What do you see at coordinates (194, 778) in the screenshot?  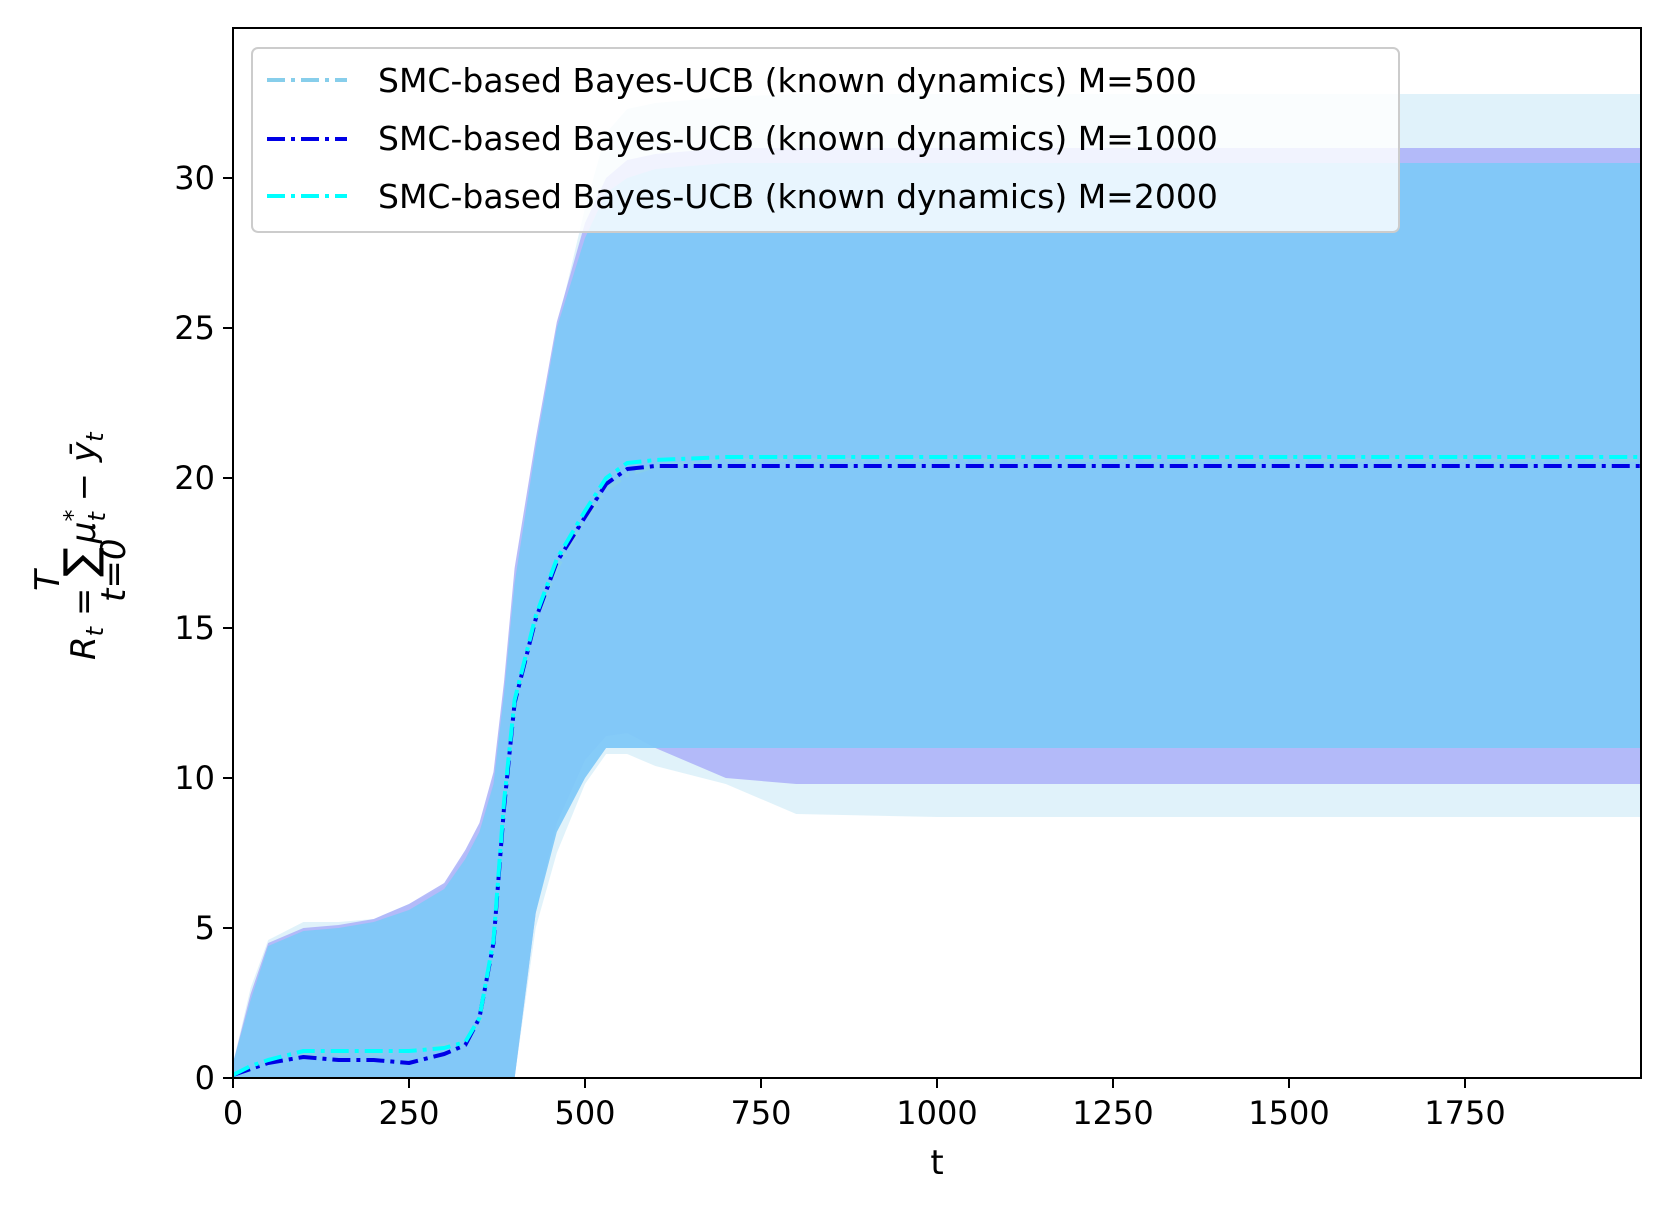 I see `y-tick-label-2: 10` at bounding box center [194, 778].